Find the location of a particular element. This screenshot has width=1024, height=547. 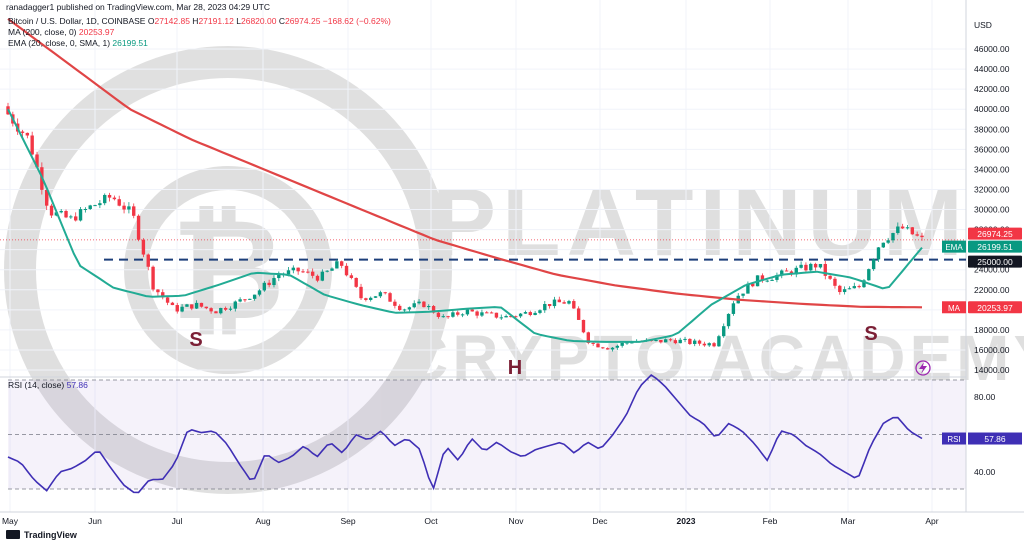

price-tick-label: 18000.00 is located at coordinates (992, 330).